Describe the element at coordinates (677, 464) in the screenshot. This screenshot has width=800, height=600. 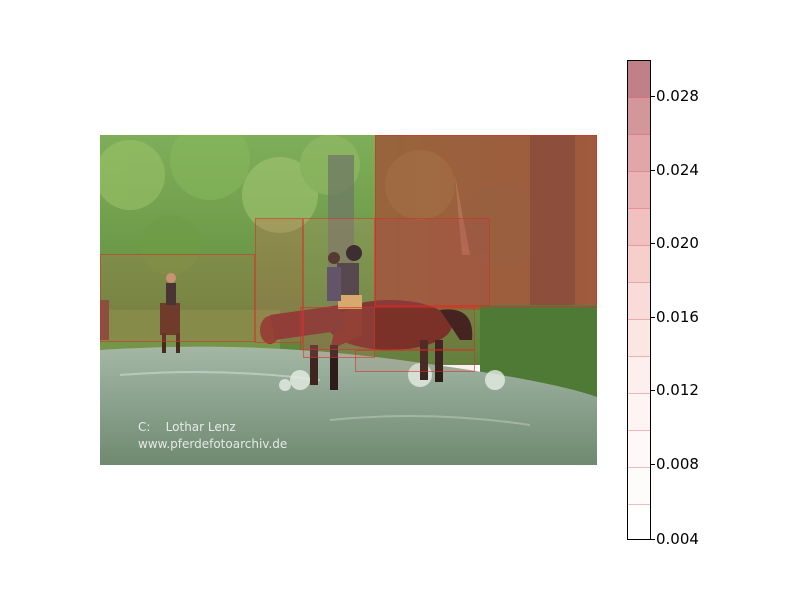
I see `colorbar-tick-label: 0.008` at that location.